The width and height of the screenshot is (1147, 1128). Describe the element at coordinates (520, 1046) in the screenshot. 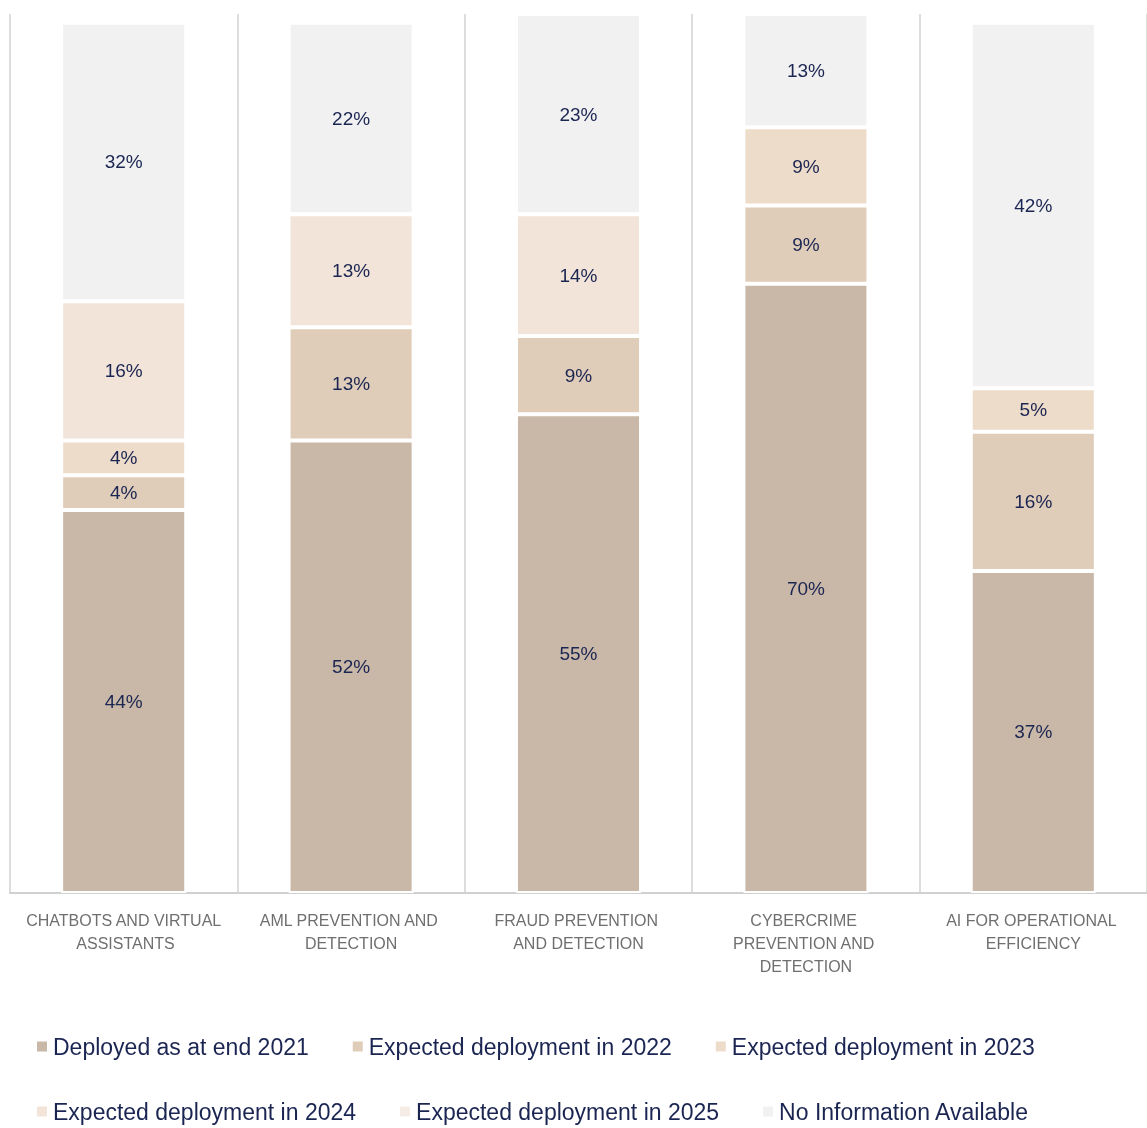

I see `legend-label: Expected deployment in 2022` at that location.